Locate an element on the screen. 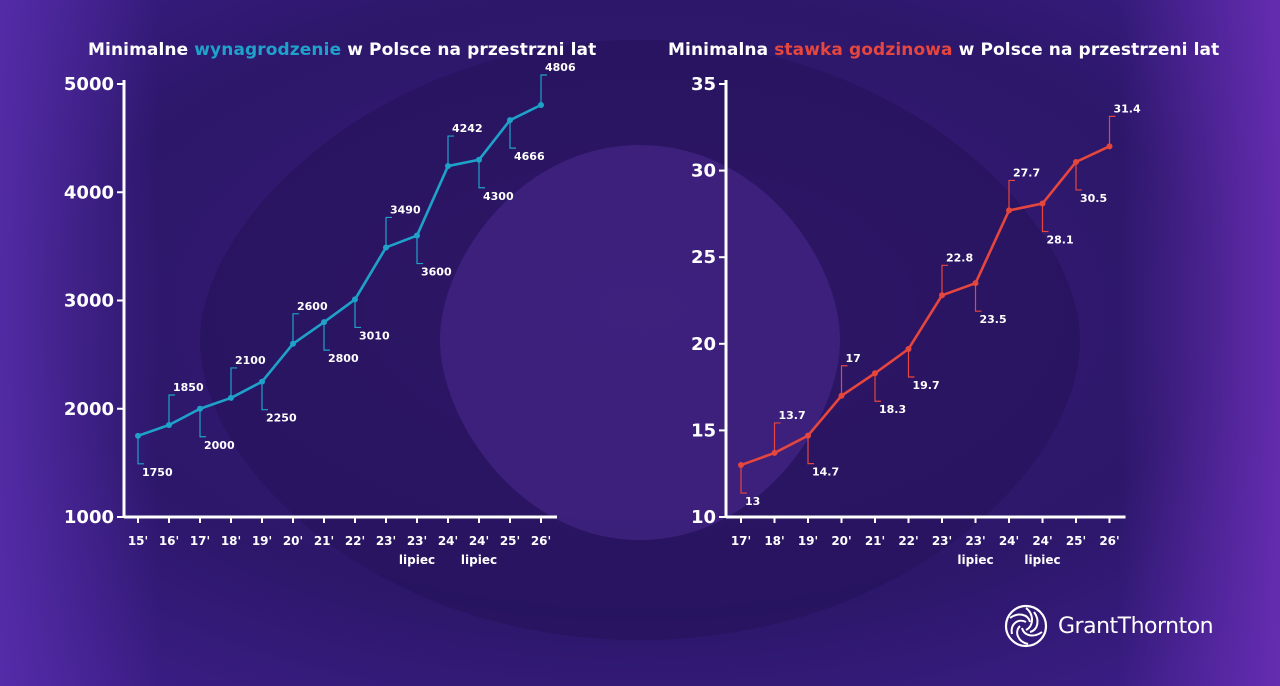 Image resolution: width=1280 pixels, height=686 pixels. wage-data-label: 4300 is located at coordinates (498, 196).